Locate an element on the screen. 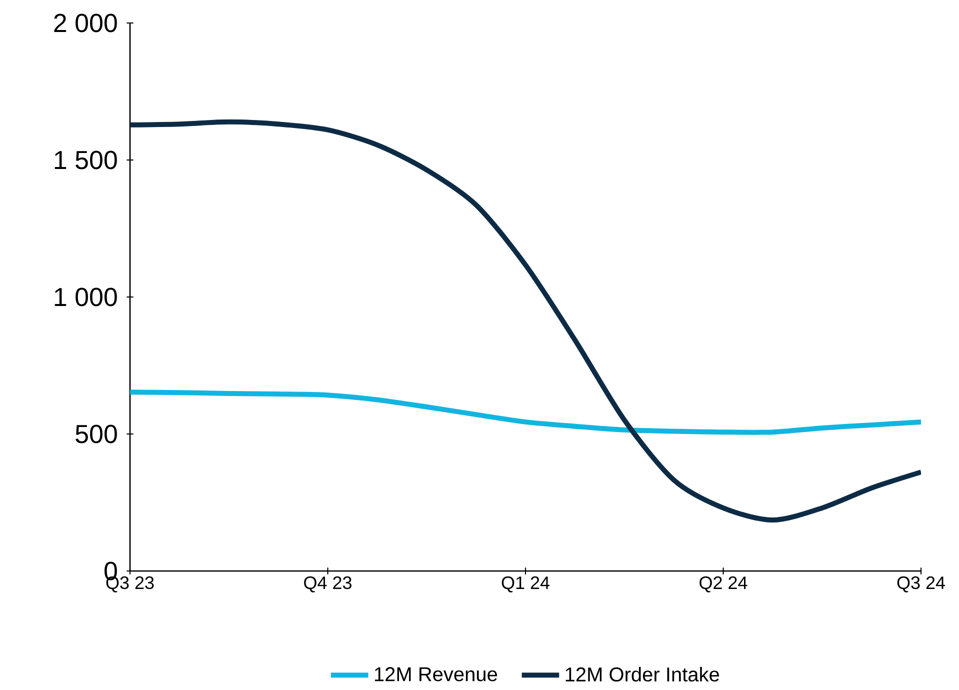  x-tick-label: Q3 24 is located at coordinates (921, 584).